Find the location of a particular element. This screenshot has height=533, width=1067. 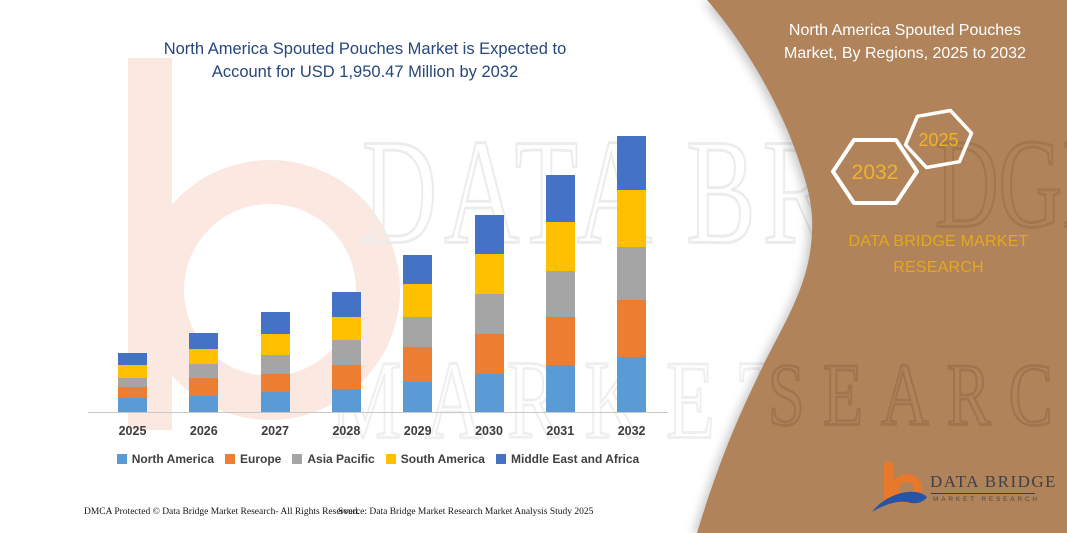

segment-2027-south-america is located at coordinates (275, 344).